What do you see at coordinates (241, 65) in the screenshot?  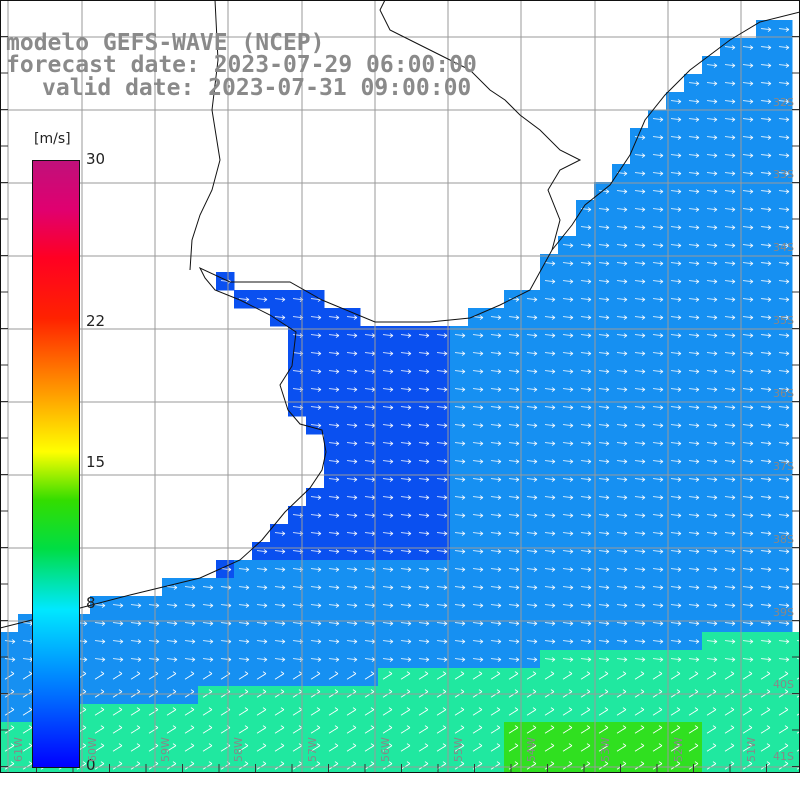 I see `forecast-date: forecast date: 2023-07-29 06:00:00` at bounding box center [241, 65].